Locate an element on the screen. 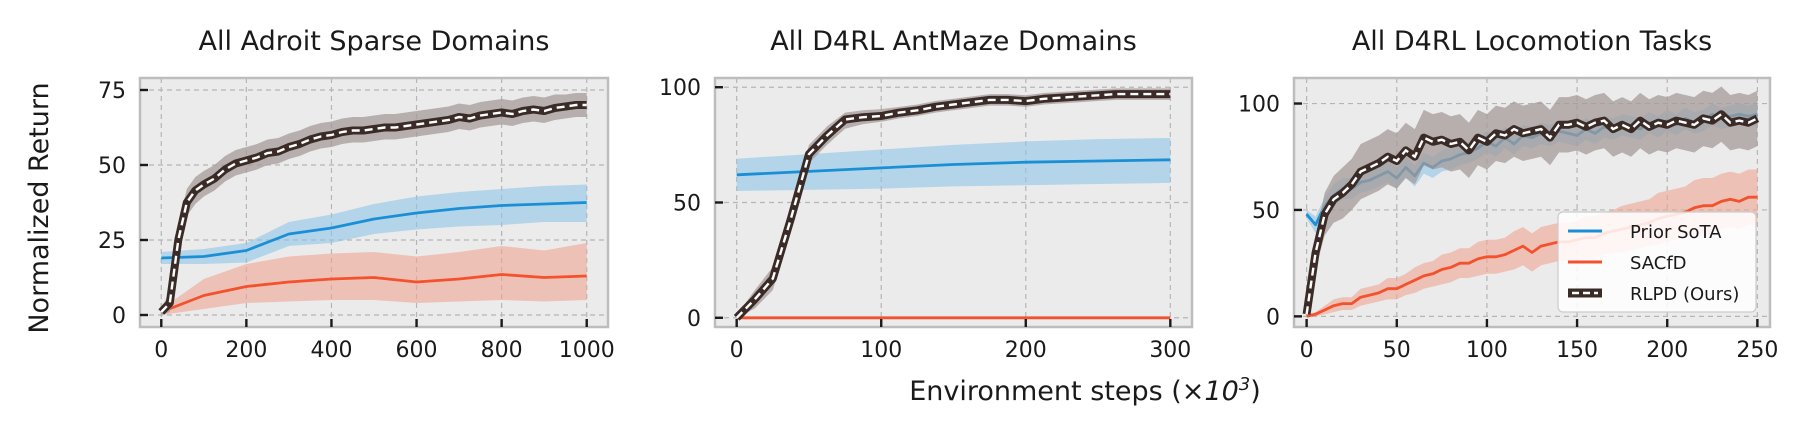 The image size is (1799, 438). x-axis-label-exponent: 3 is located at coordinates (1244, 384).